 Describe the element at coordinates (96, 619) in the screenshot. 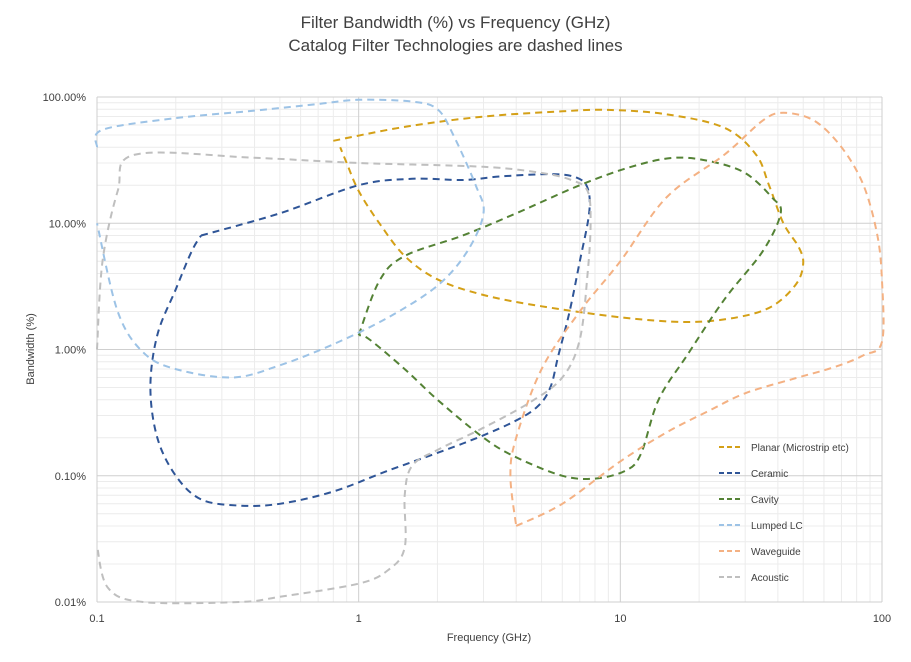

I see `x-tick-label: 0.1` at that location.